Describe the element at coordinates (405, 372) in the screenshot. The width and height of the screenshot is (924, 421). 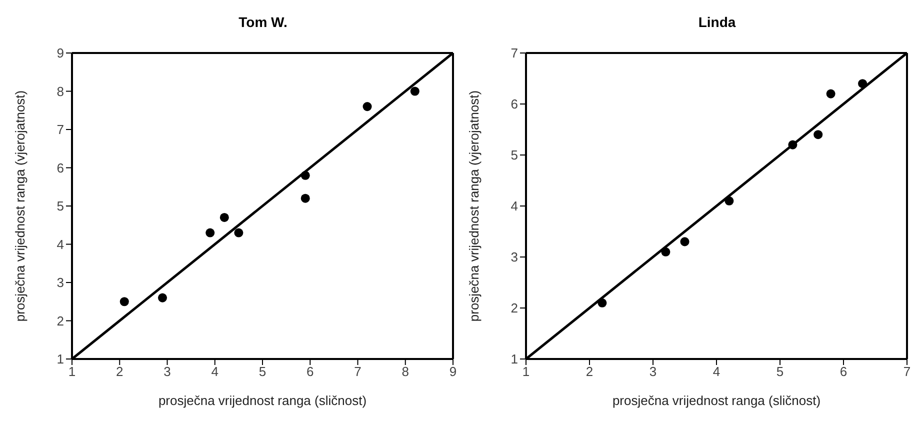
I see `x-tick-label: 8` at that location.